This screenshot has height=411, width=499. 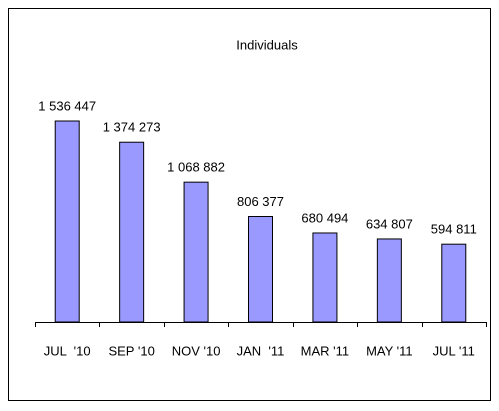 What do you see at coordinates (131, 350) in the screenshot?
I see `x-tick-label: SEP '10` at bounding box center [131, 350].